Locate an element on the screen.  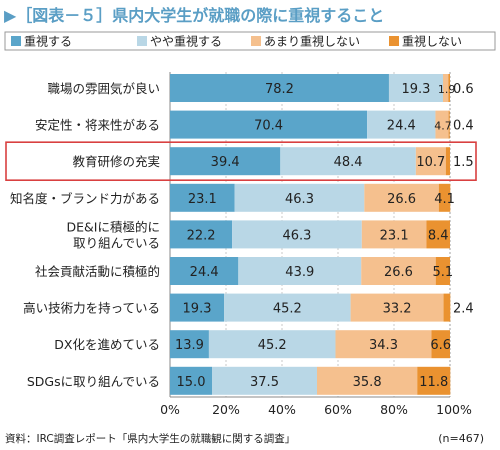
data-label: 33.2 is located at coordinates (397, 309).